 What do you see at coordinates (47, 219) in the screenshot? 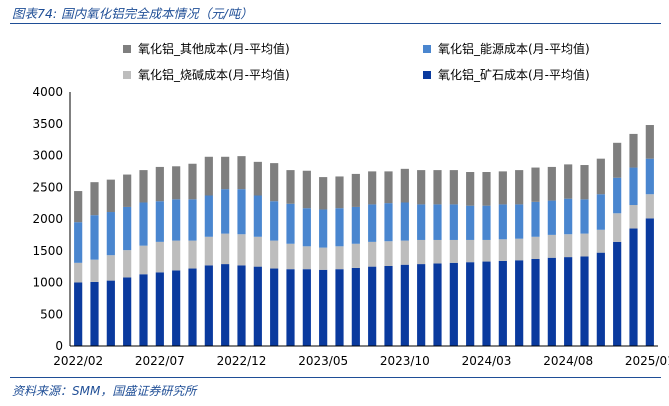
I see `y-tick-label: 2000` at bounding box center [47, 219].